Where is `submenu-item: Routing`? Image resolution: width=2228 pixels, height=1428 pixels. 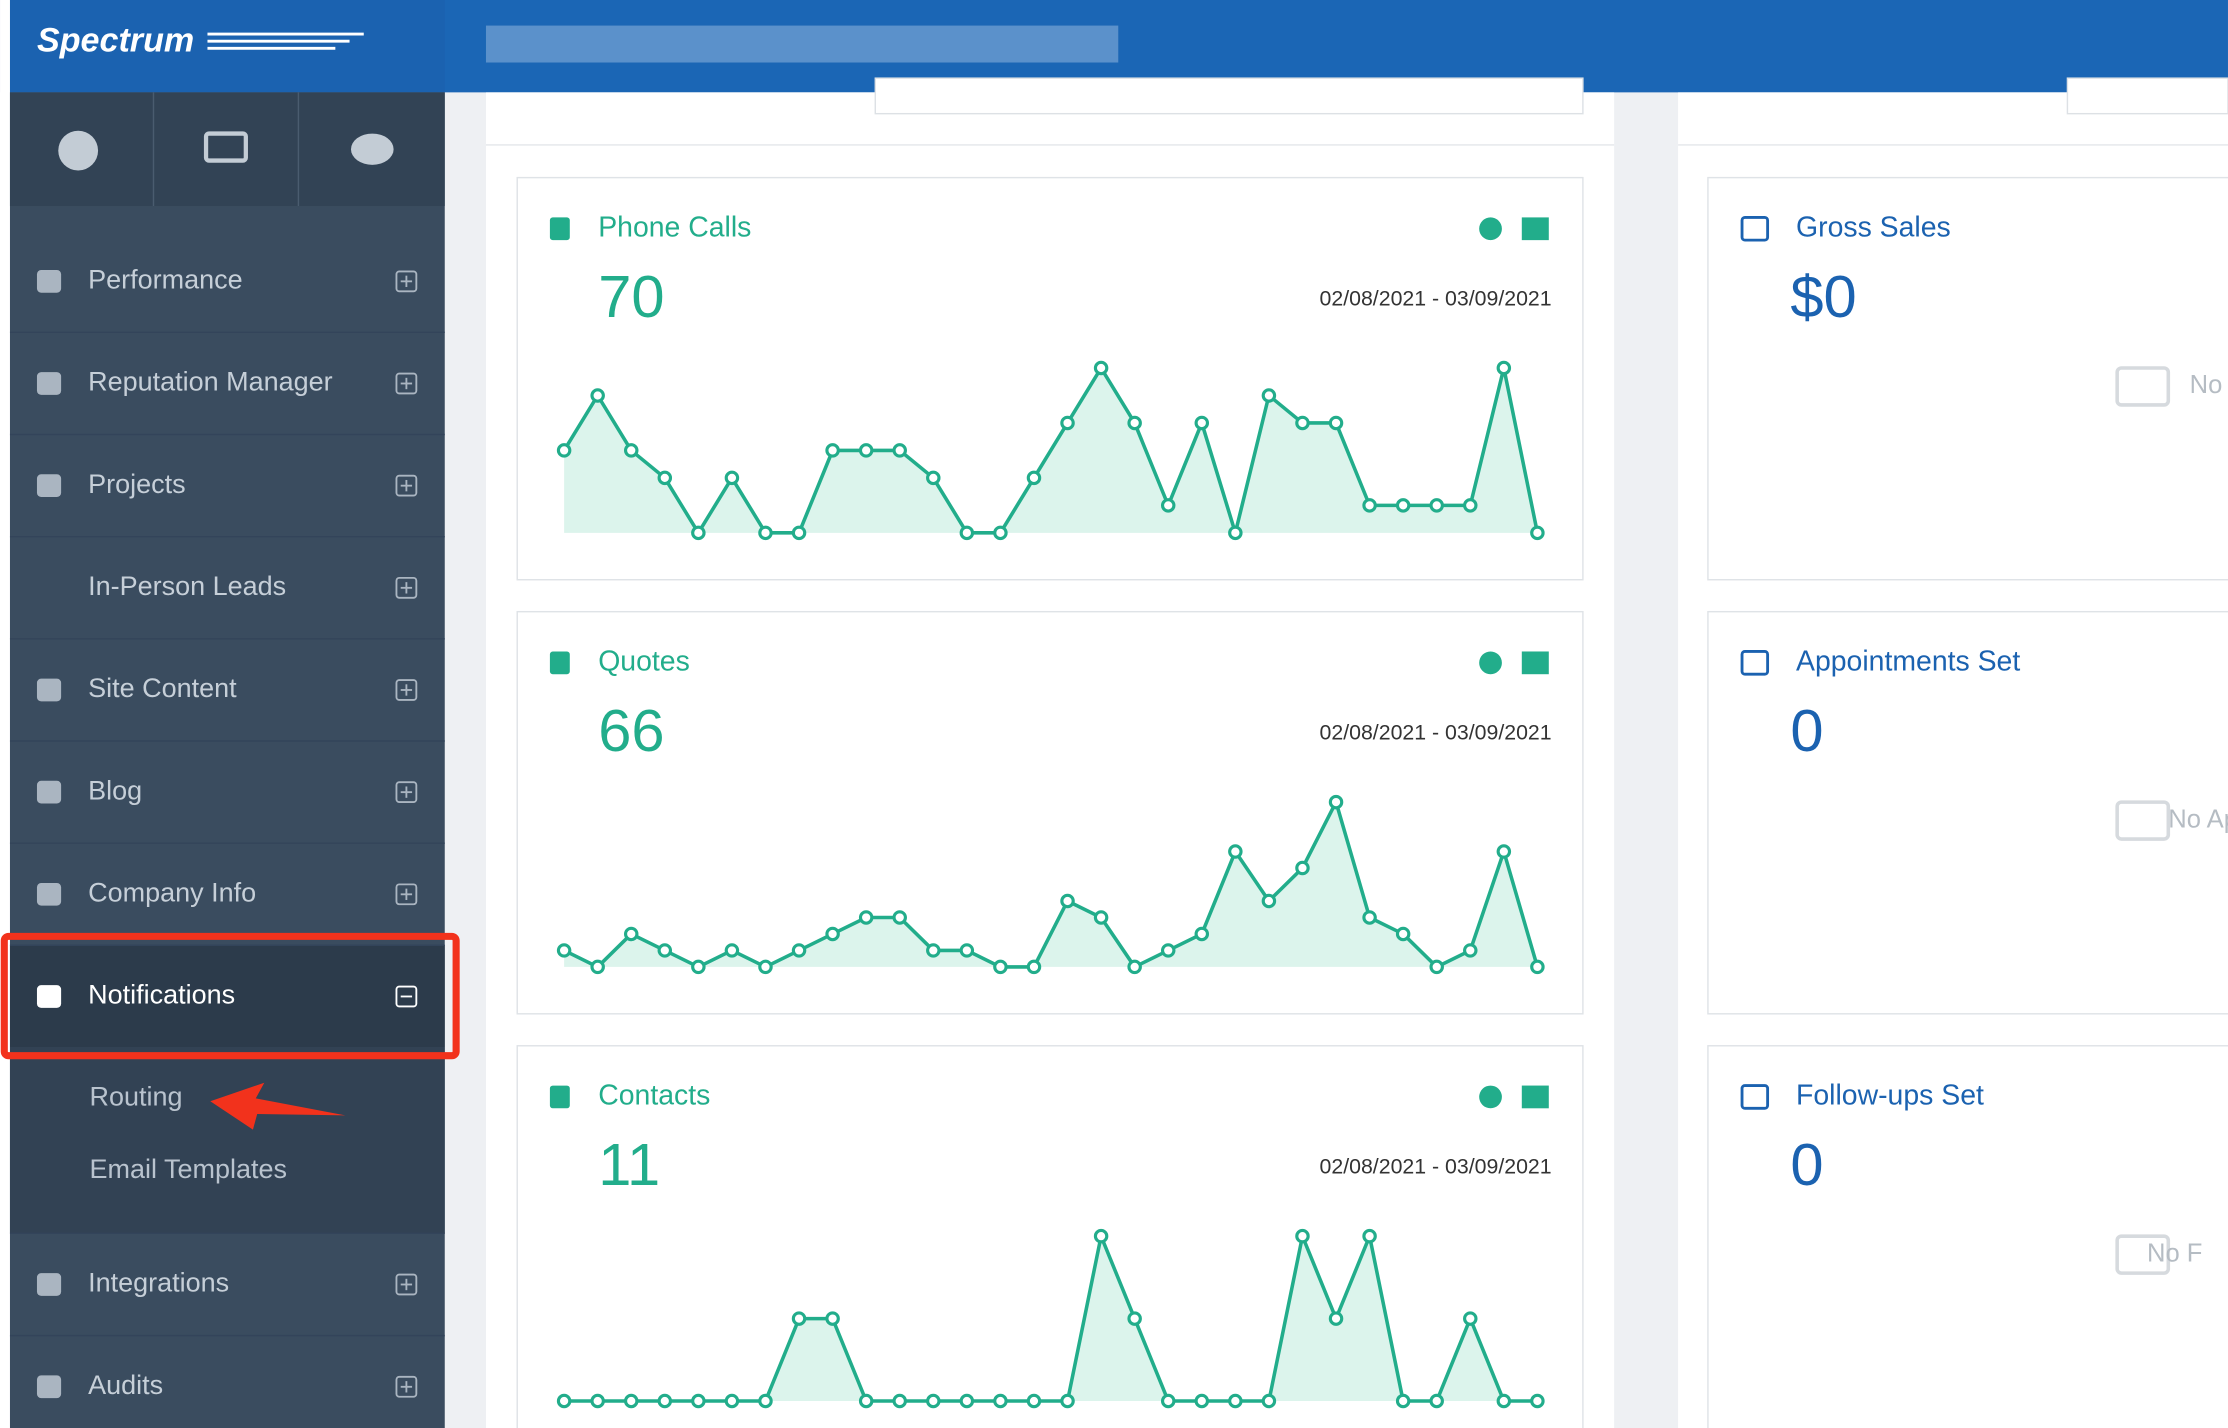 submenu-item: Routing is located at coordinates (136, 1096).